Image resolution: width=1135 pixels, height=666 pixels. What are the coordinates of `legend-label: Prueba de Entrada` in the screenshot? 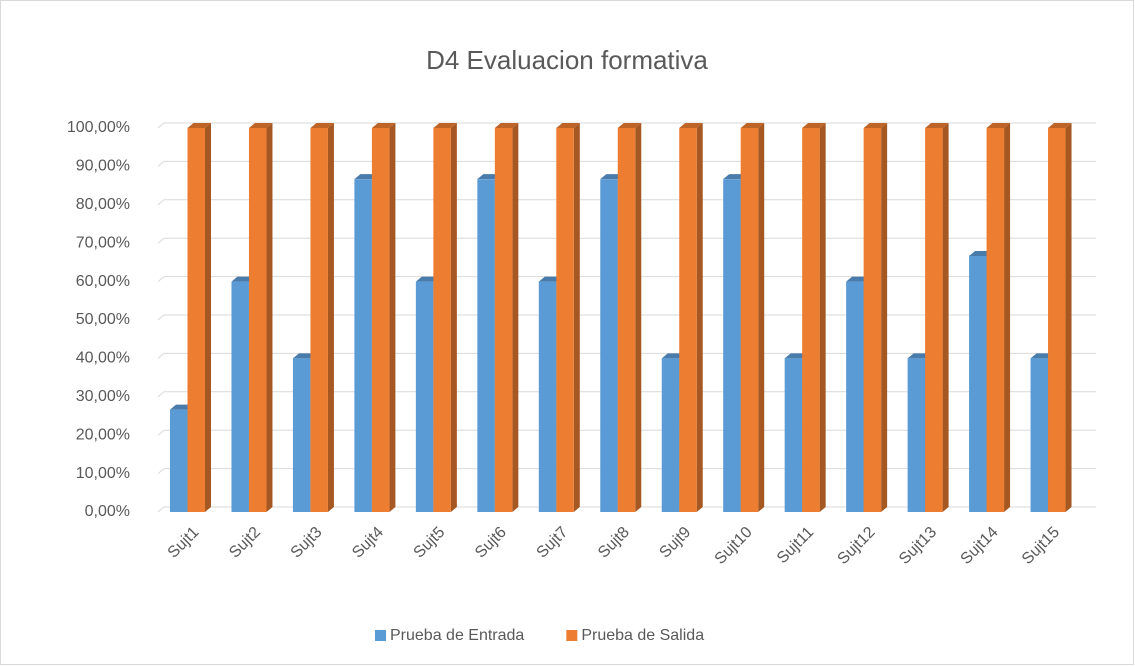 It's located at (457, 635).